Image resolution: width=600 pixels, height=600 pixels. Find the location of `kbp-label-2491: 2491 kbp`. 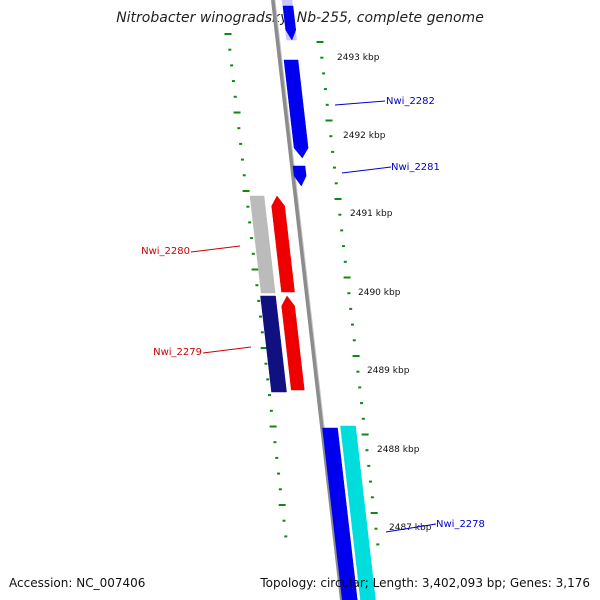

kbp-label-2491: 2491 kbp is located at coordinates (371, 214).